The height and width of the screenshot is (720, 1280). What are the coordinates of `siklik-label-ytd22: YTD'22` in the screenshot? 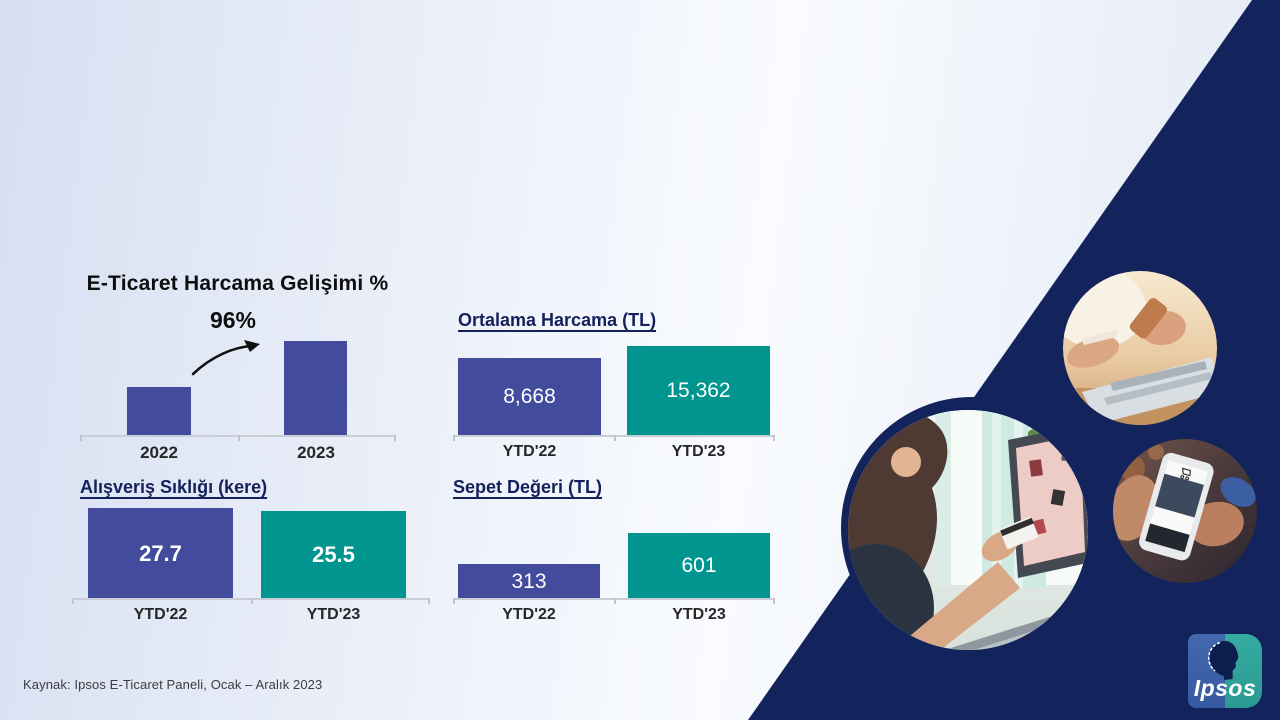 It's located at (160, 614).